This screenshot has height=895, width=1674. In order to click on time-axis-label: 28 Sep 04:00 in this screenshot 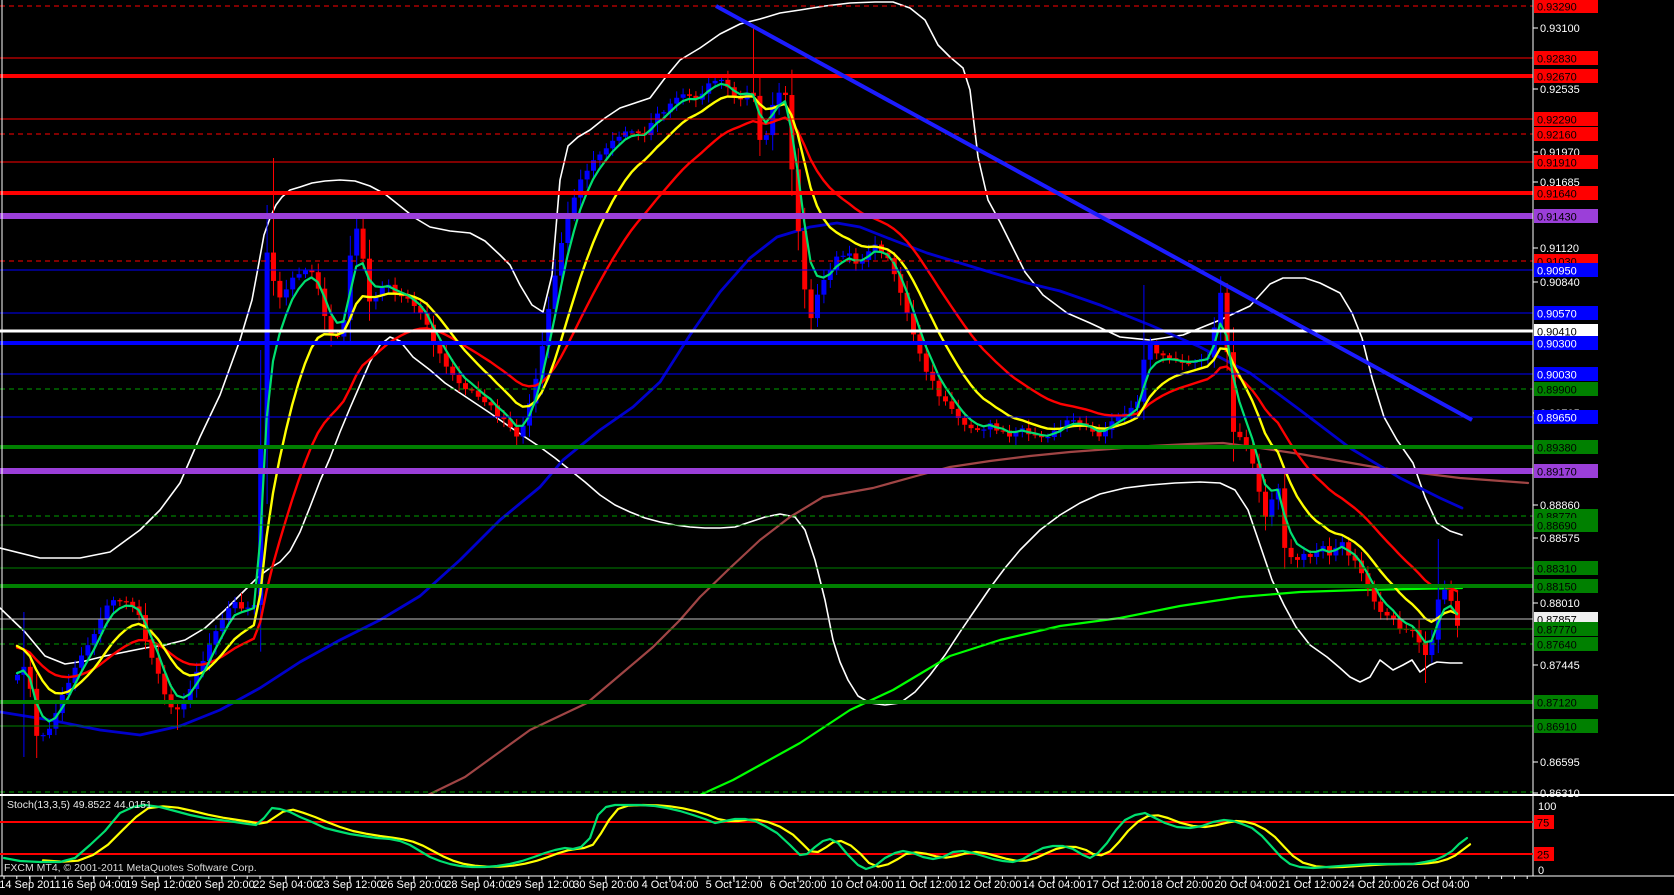, I will do `click(477, 885)`.